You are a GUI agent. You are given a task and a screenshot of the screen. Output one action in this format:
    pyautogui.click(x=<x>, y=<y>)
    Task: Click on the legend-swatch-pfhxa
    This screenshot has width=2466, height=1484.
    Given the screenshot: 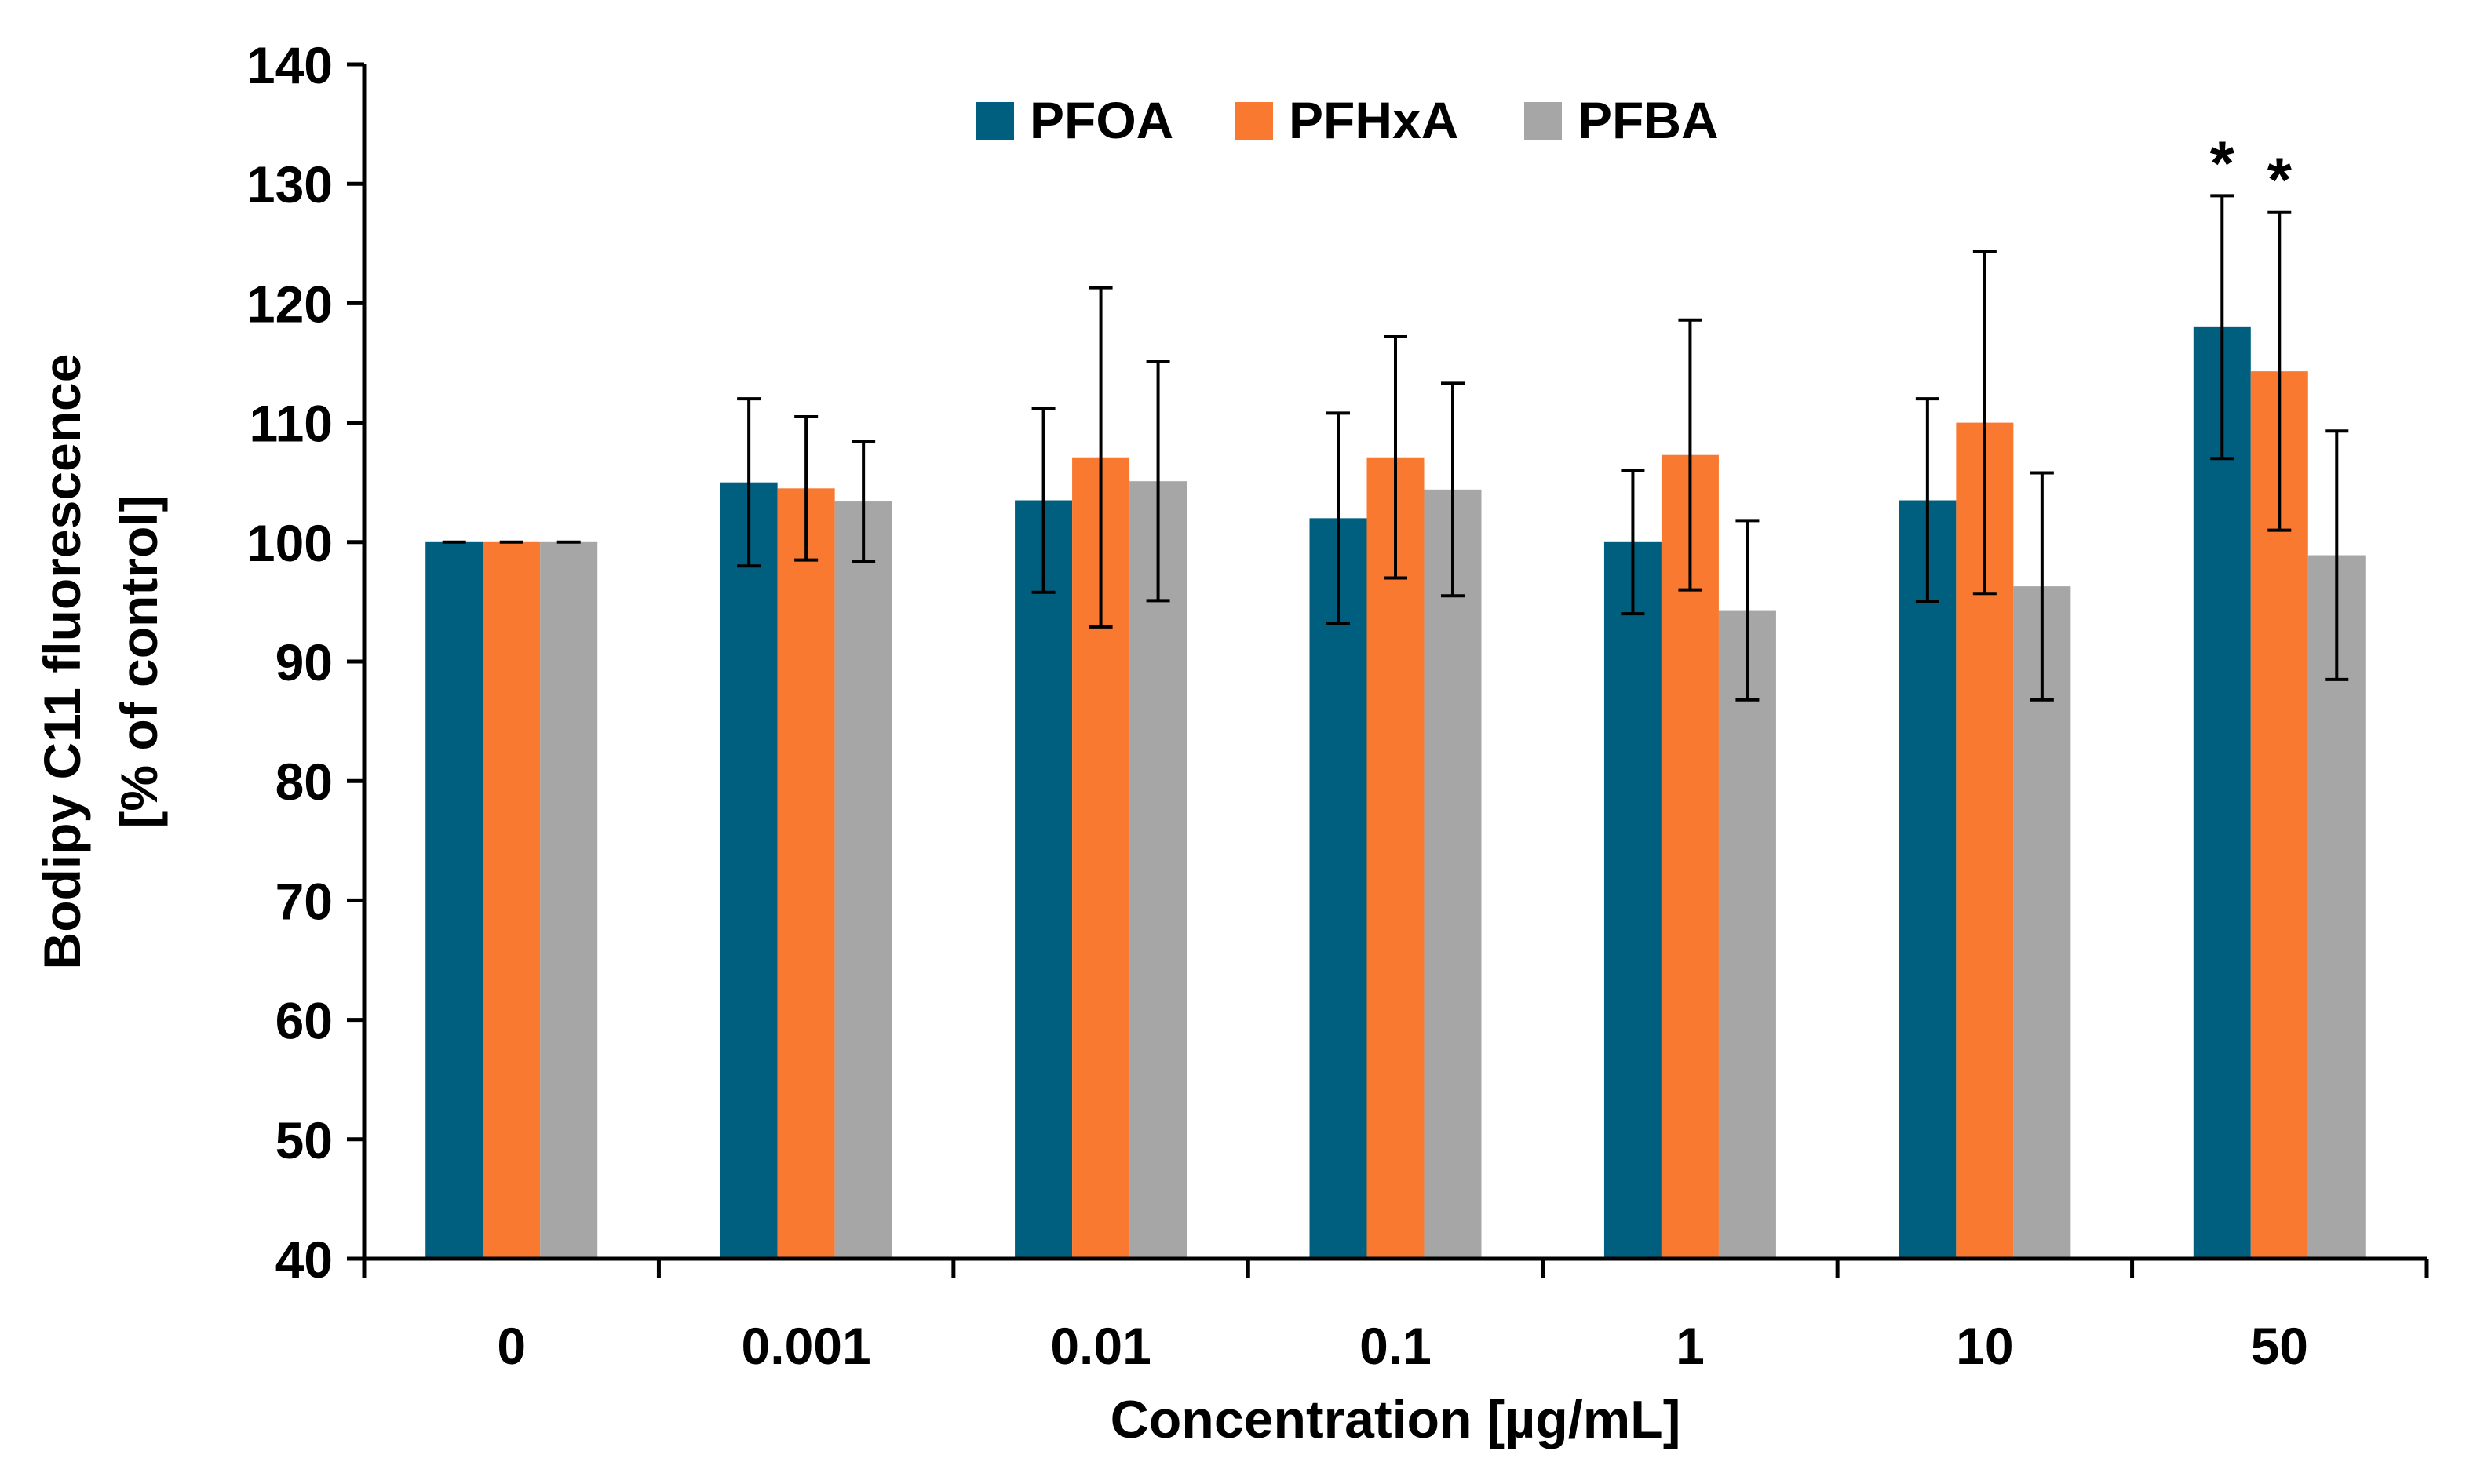 What is the action you would take?
    pyautogui.click(x=1254, y=121)
    